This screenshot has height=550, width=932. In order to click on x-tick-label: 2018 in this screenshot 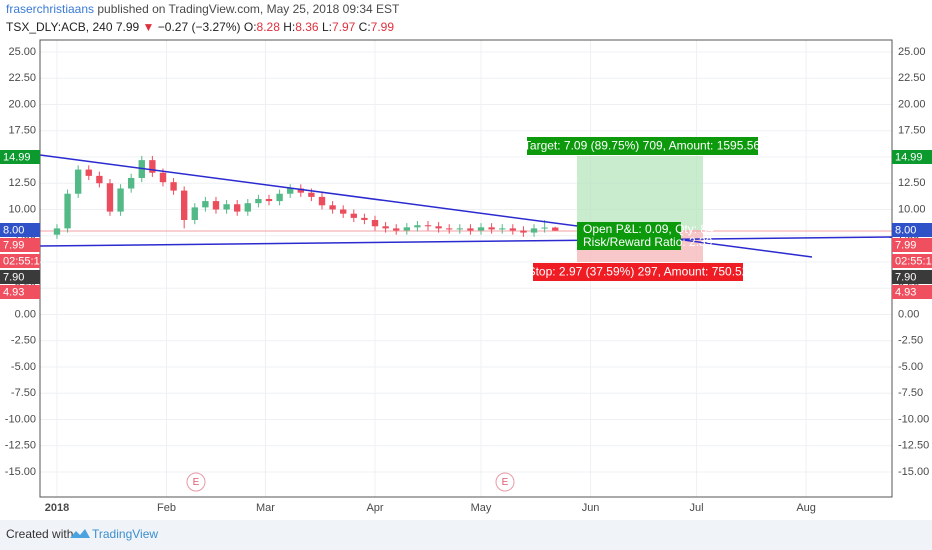, I will do `click(57, 508)`.